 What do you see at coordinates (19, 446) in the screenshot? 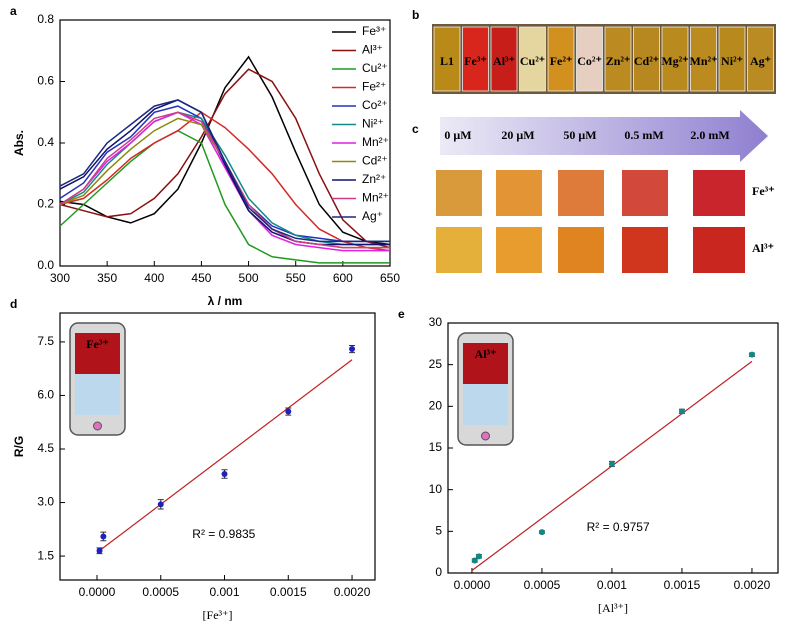
I see `y-axis-label: R/G` at bounding box center [19, 446].